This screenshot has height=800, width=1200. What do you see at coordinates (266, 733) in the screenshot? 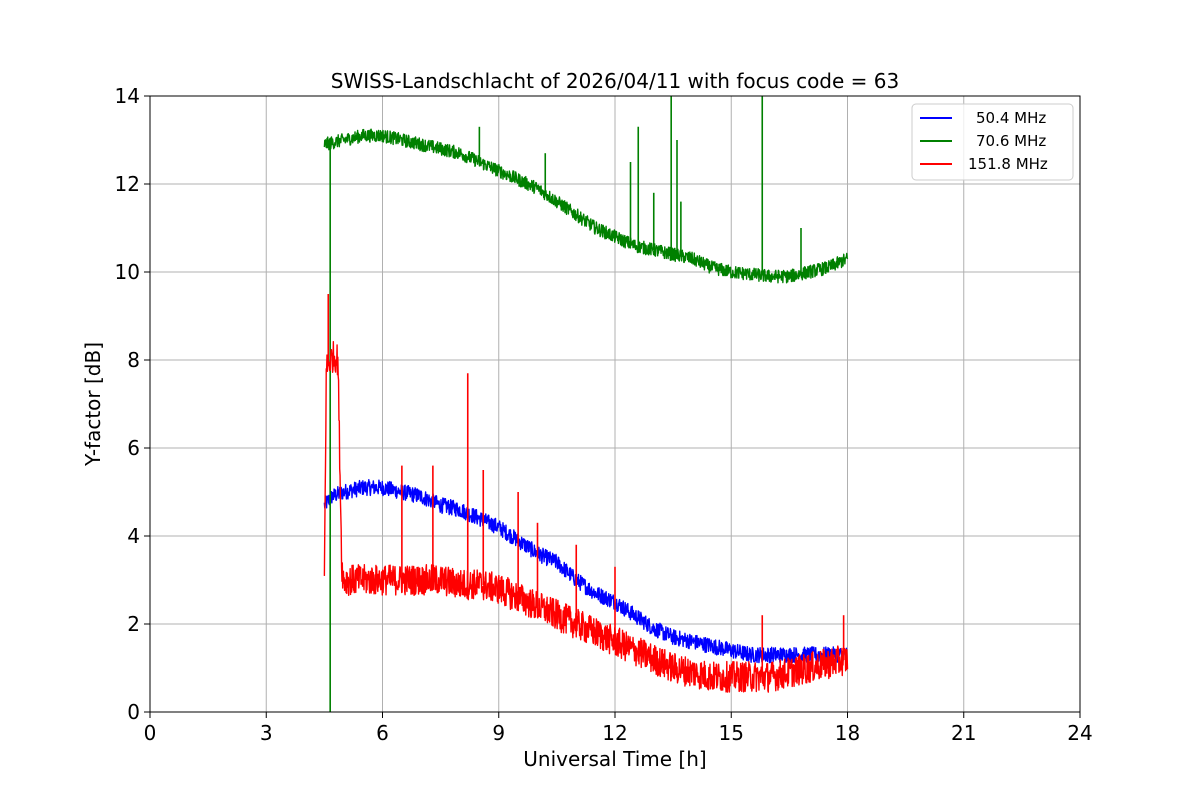
I see `x-tick-label: 3` at bounding box center [266, 733].